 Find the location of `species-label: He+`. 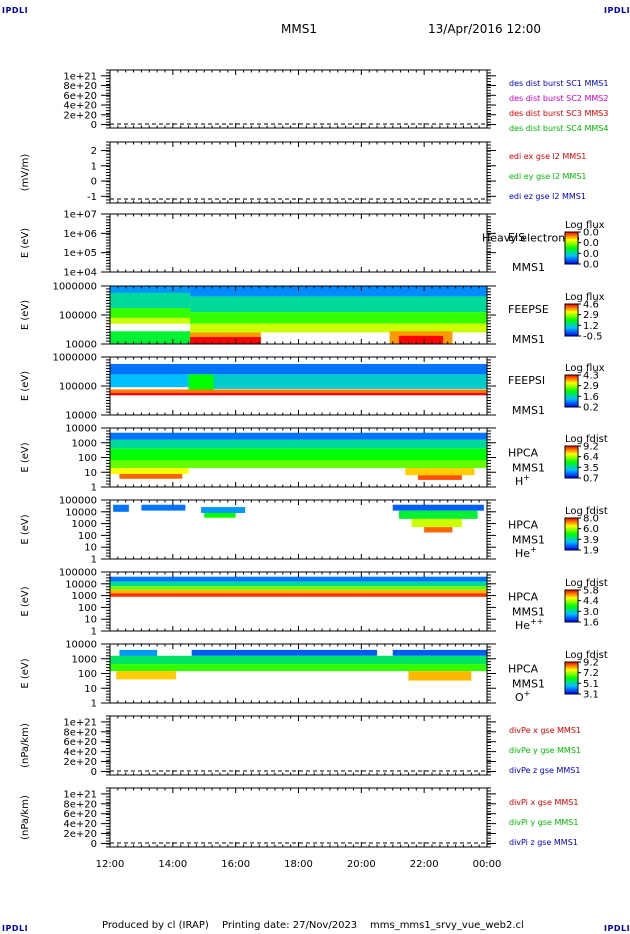

species-label: He+ is located at coordinates (526, 552).